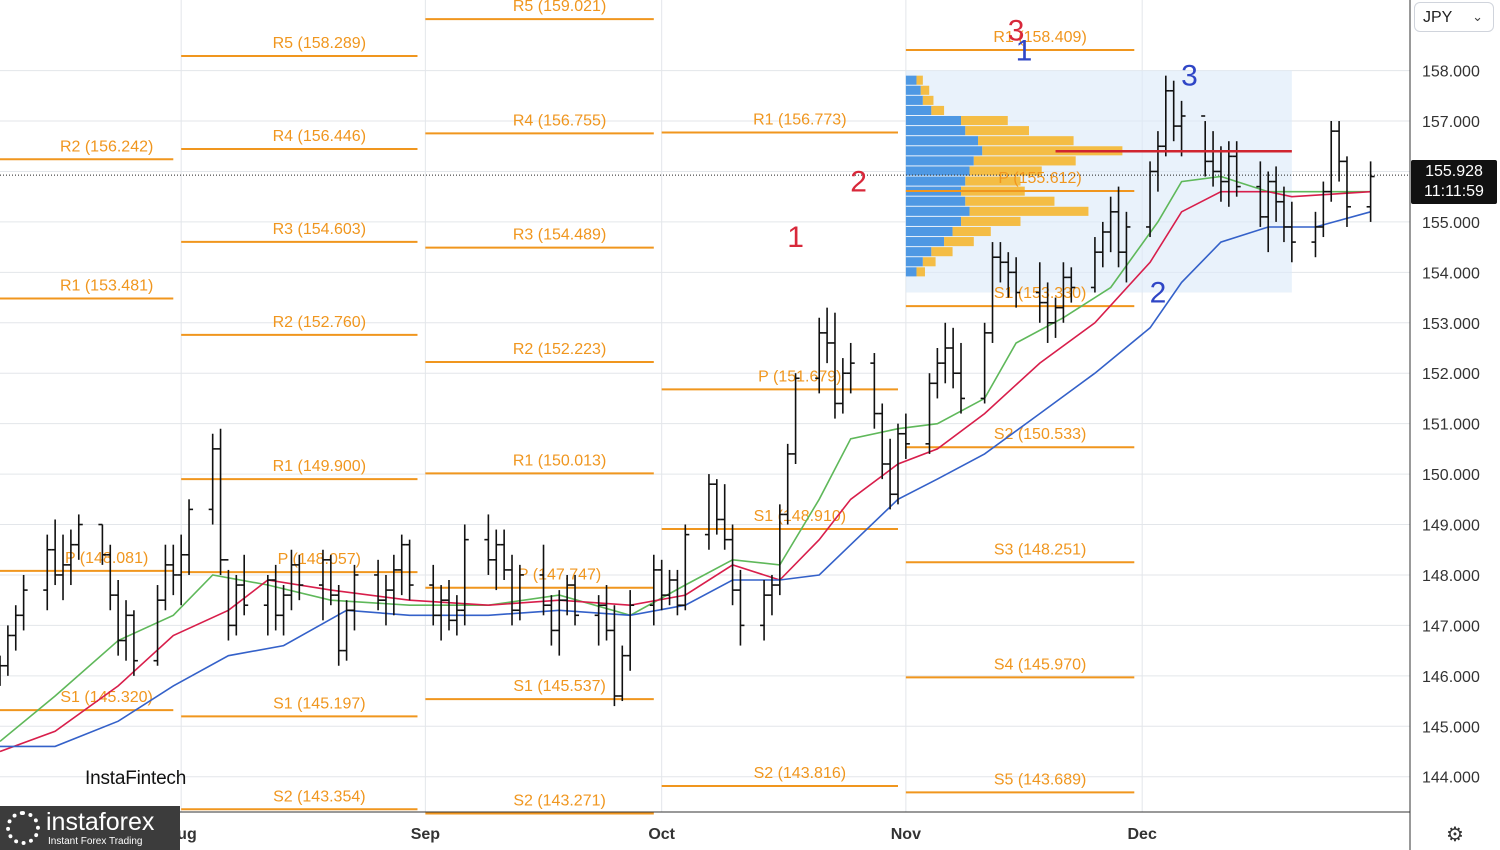 The image size is (1500, 850). I want to click on pivot-level-label: R1 (158.409), so click(1039, 37).